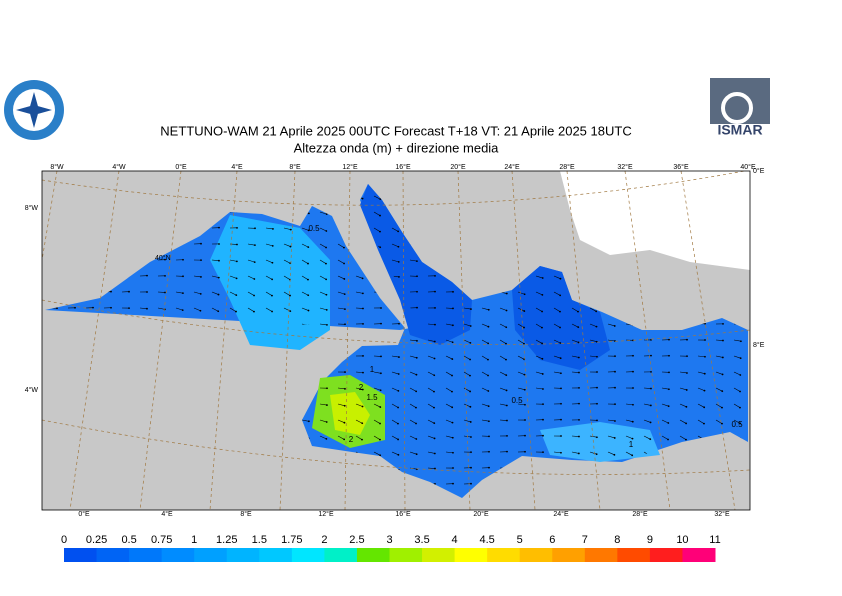 This screenshot has height=596, width=842. I want to click on lon-label: 4°E, so click(167, 514).